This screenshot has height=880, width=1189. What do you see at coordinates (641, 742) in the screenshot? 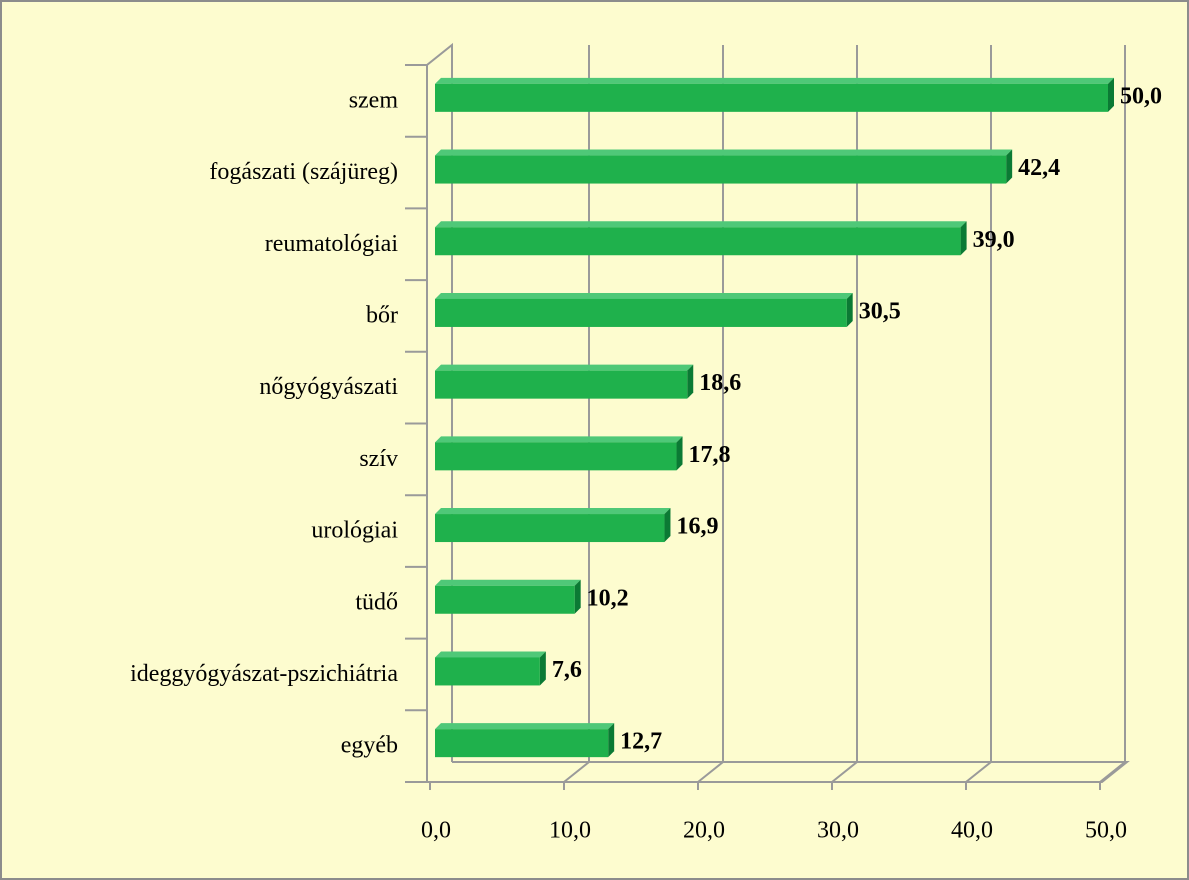
I see `data-label: 12,7` at bounding box center [641, 742].